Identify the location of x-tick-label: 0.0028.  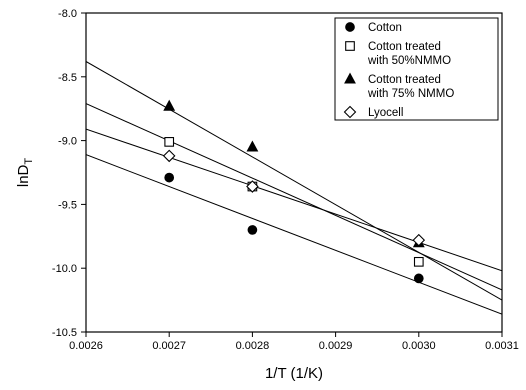
(253, 346).